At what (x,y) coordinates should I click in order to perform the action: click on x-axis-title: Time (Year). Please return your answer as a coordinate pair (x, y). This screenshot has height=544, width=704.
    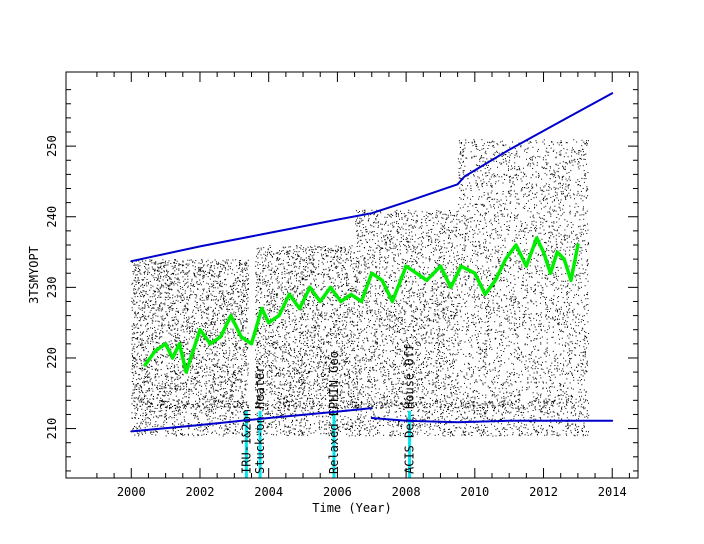
    Looking at the image, I should click on (351, 508).